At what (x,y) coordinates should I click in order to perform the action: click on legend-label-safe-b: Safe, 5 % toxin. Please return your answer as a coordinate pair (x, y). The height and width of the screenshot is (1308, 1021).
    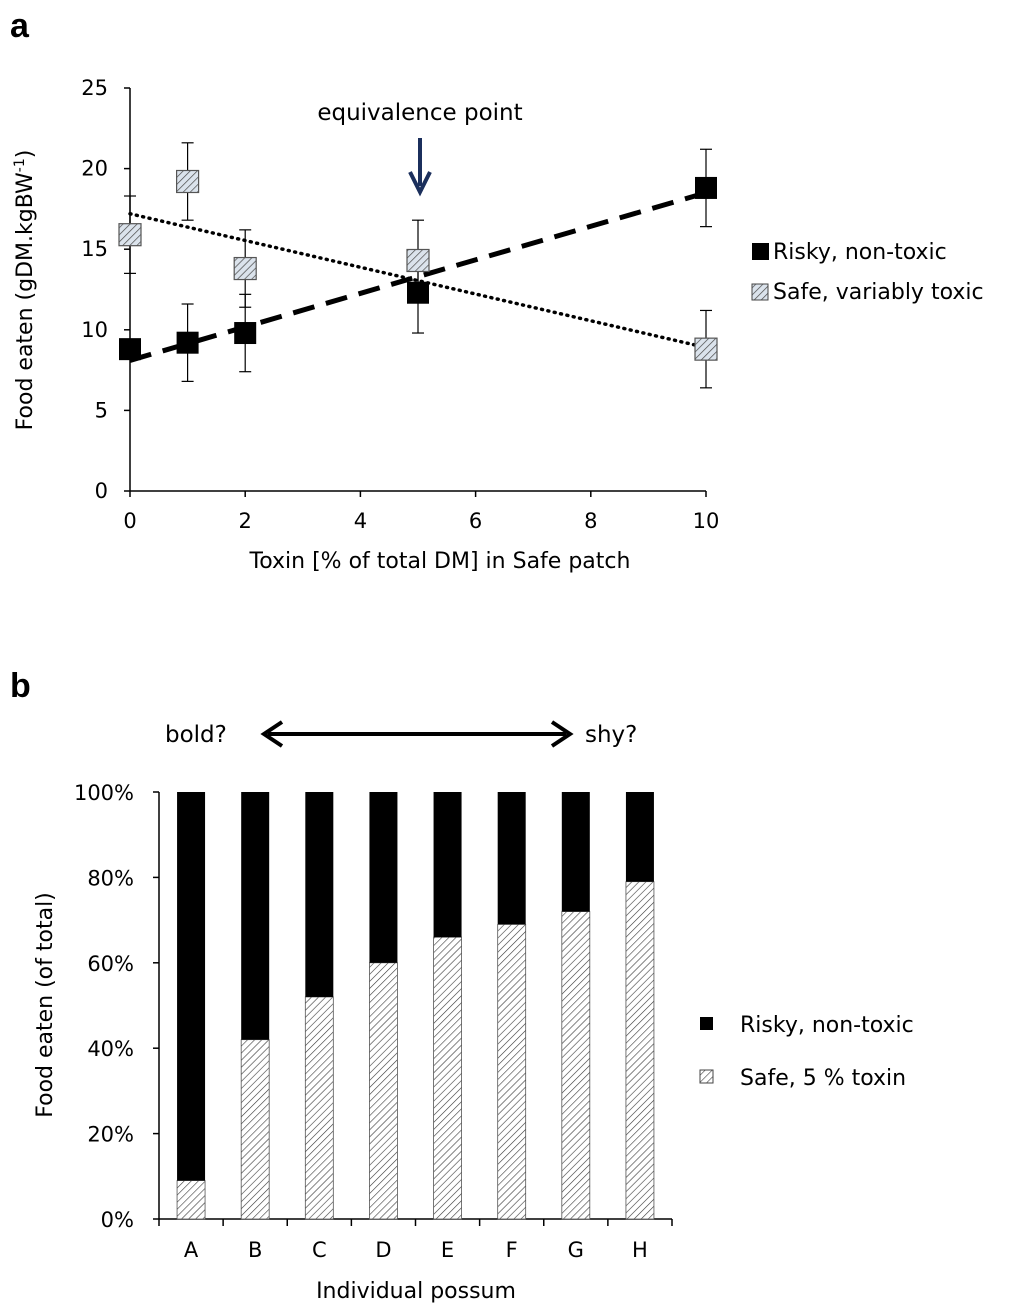
    Looking at the image, I should click on (823, 1078).